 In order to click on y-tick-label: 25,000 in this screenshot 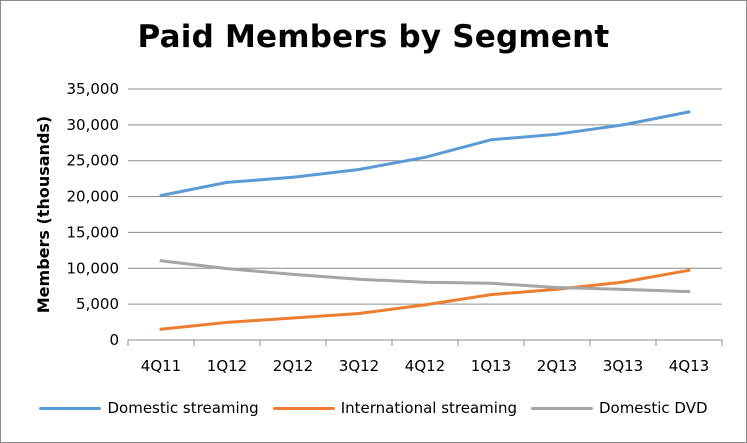, I will do `click(93, 161)`.